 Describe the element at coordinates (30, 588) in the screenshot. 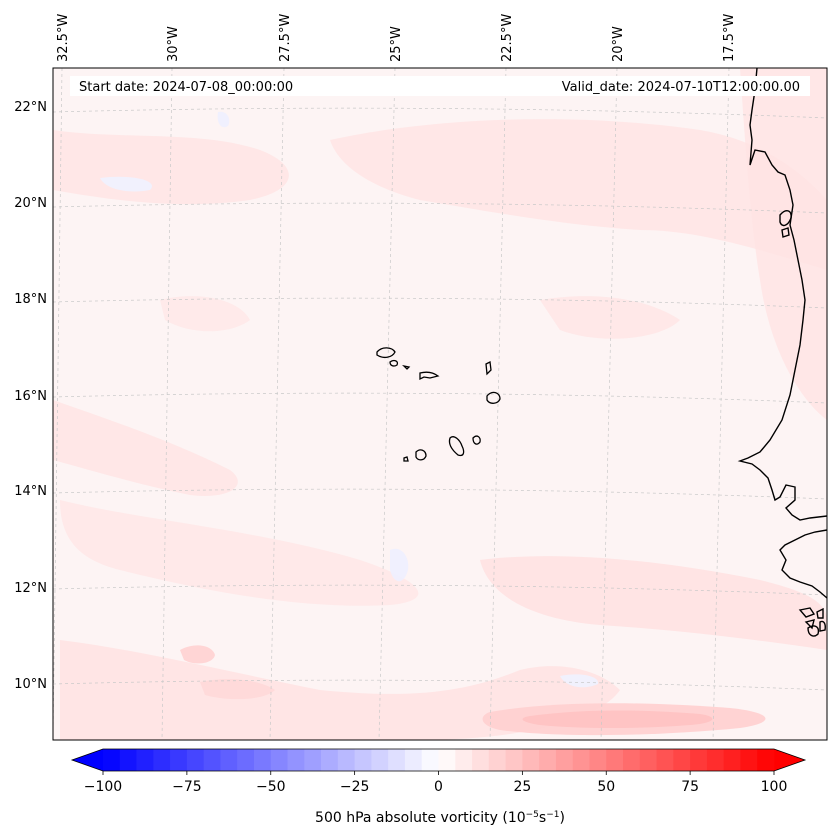

I see `lat-label: 12°N` at that location.